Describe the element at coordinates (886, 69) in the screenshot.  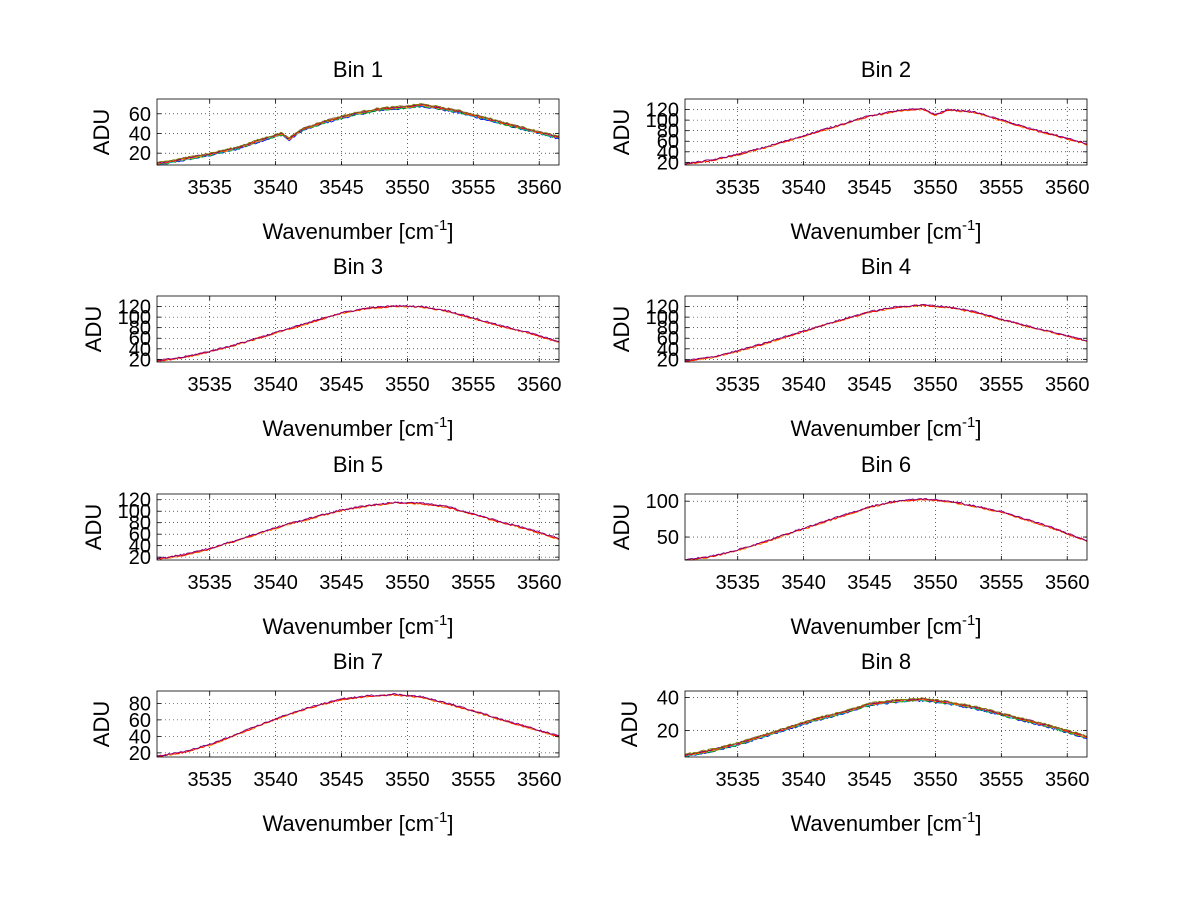
I see `subplot-title: Bin 2` at that location.